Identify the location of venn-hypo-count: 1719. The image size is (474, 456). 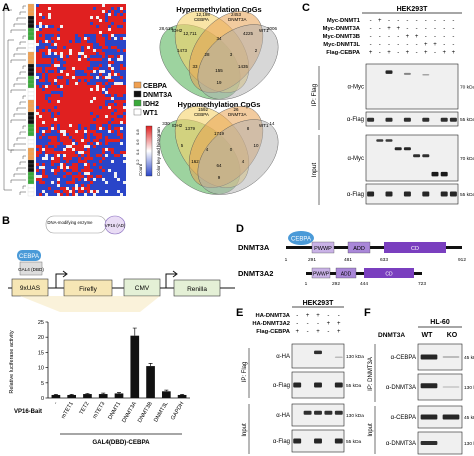
(219, 133).